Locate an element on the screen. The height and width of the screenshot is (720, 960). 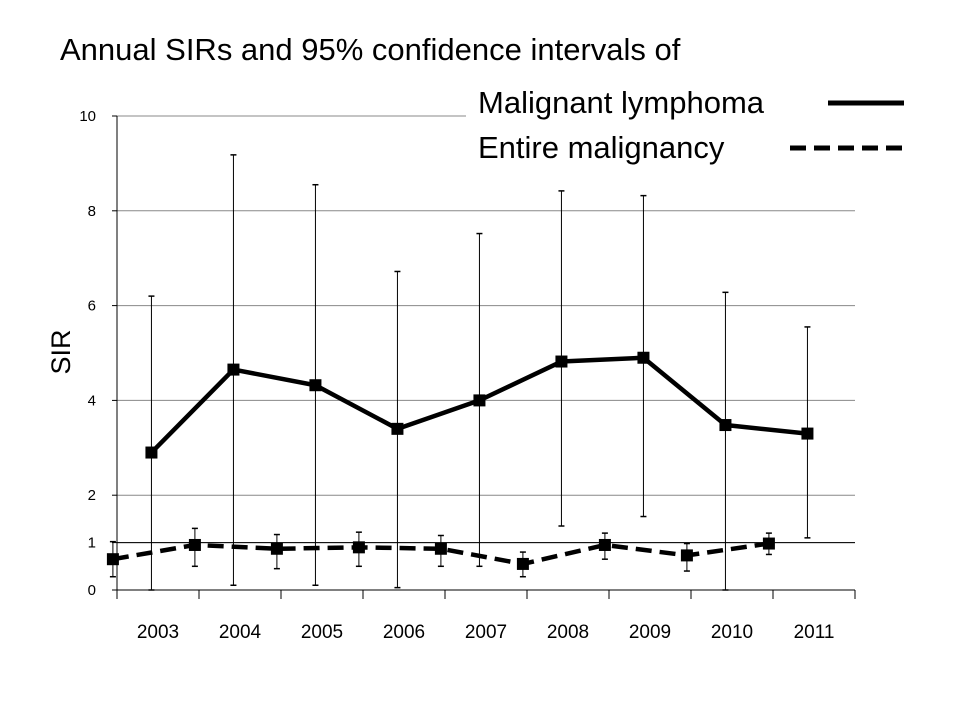
malignant-lymphoma-marker-2009 is located at coordinates (643, 357).